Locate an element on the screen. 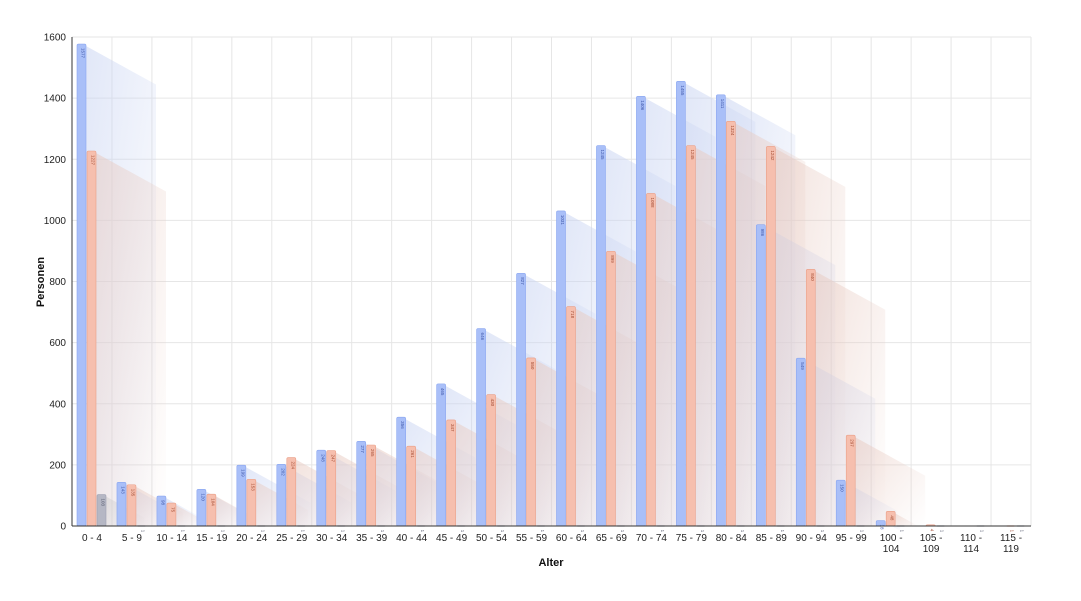  y-tick-label: 1200 is located at coordinates (55, 160).